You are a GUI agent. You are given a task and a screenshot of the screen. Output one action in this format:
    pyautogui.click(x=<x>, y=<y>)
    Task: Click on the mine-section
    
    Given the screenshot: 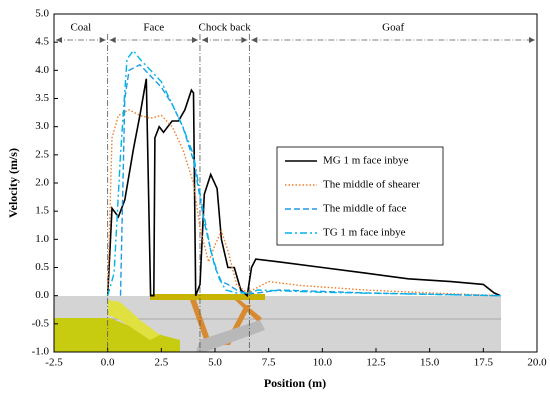 What is the action you would take?
    pyautogui.click(x=277, y=323)
    